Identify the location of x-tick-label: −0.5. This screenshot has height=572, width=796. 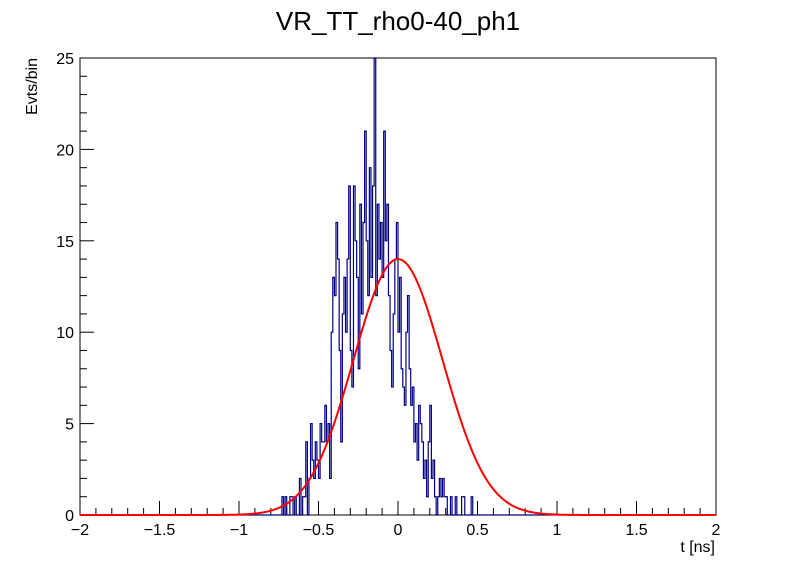
(319, 530).